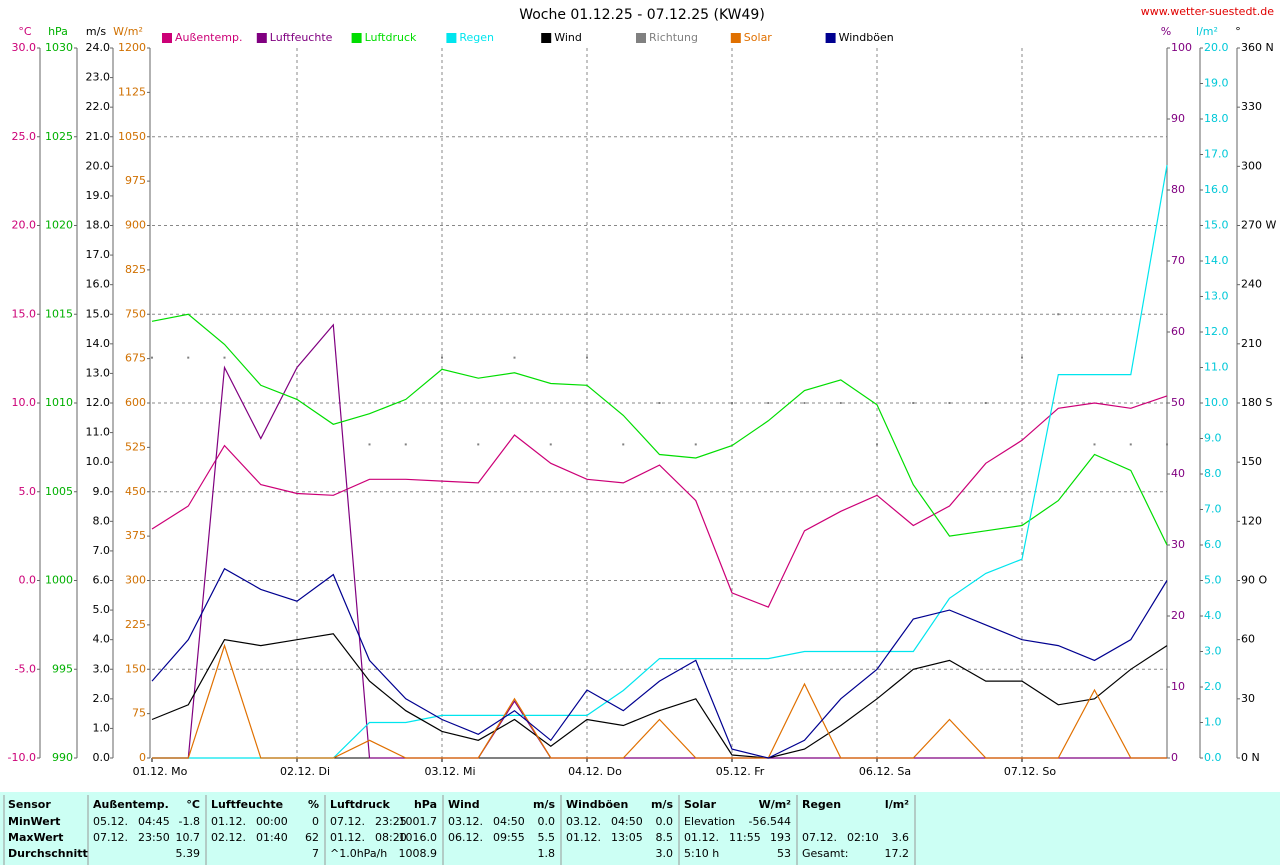  What do you see at coordinates (509, 837) in the screenshot?
I see `table-cell: 09:55` at bounding box center [509, 837].